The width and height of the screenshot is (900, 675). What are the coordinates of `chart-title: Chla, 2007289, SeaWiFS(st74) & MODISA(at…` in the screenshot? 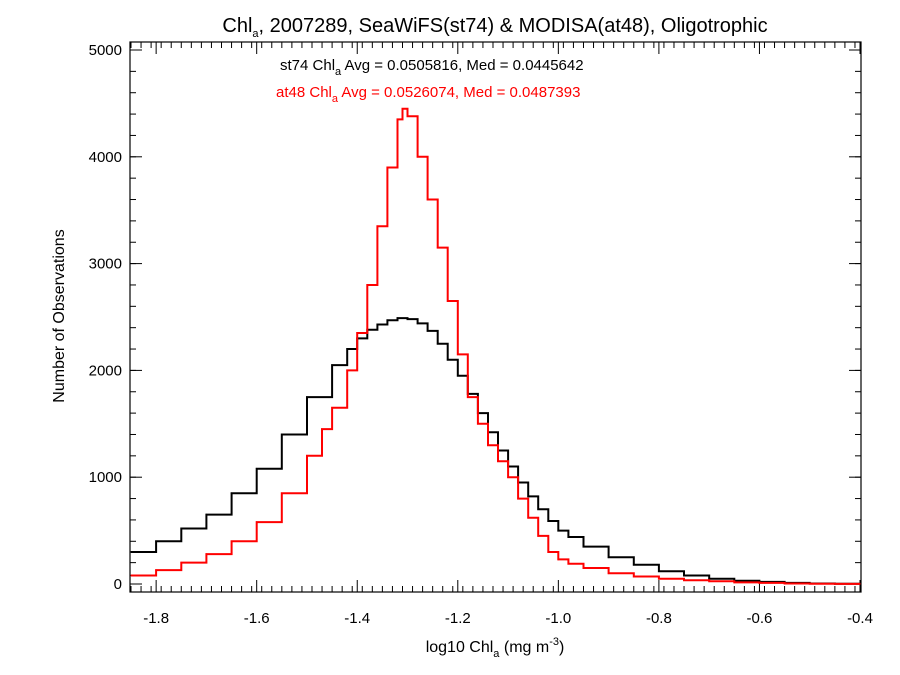 It's located at (494, 27).